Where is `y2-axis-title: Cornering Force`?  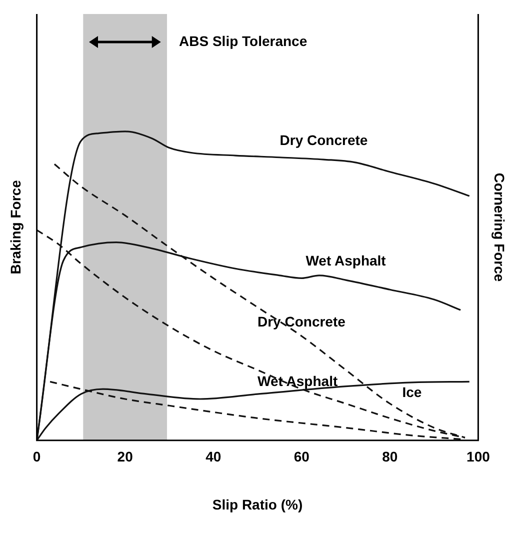 y2-axis-title: Cornering Force is located at coordinates (500, 227).